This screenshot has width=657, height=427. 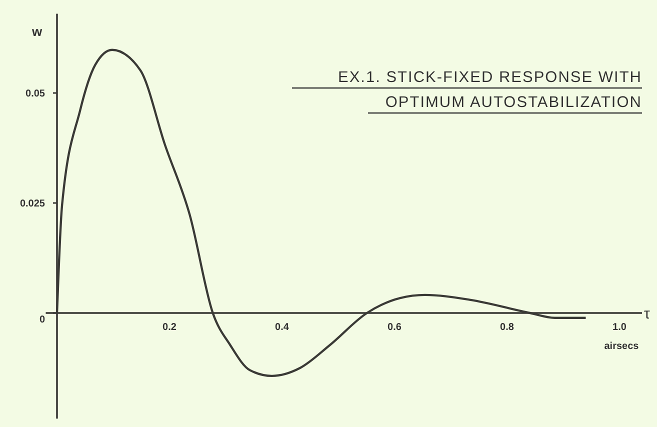 I want to click on x-tick-label: 0.4, so click(x=282, y=327).